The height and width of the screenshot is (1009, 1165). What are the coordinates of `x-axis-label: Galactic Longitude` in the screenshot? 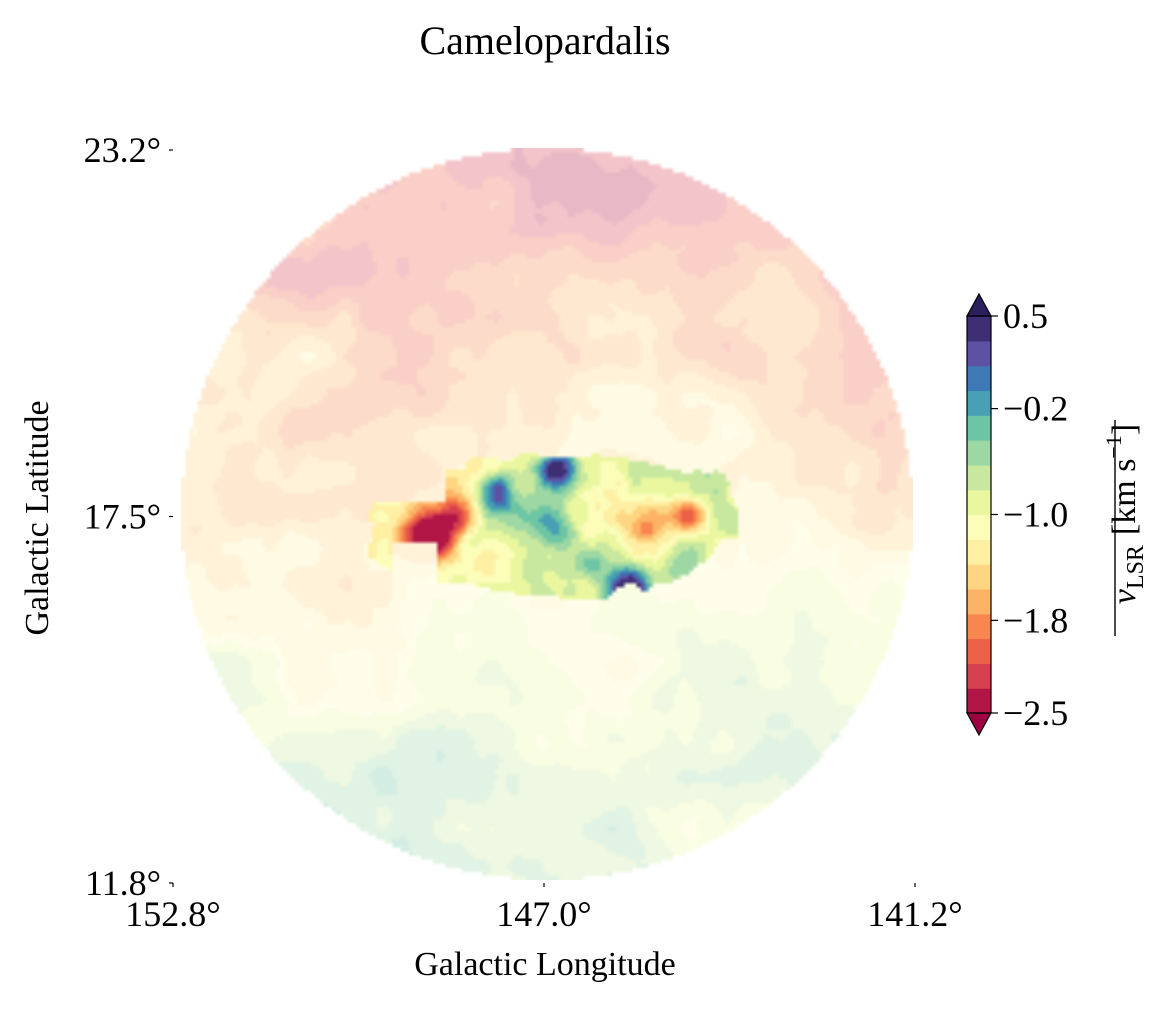 It's located at (545, 964).